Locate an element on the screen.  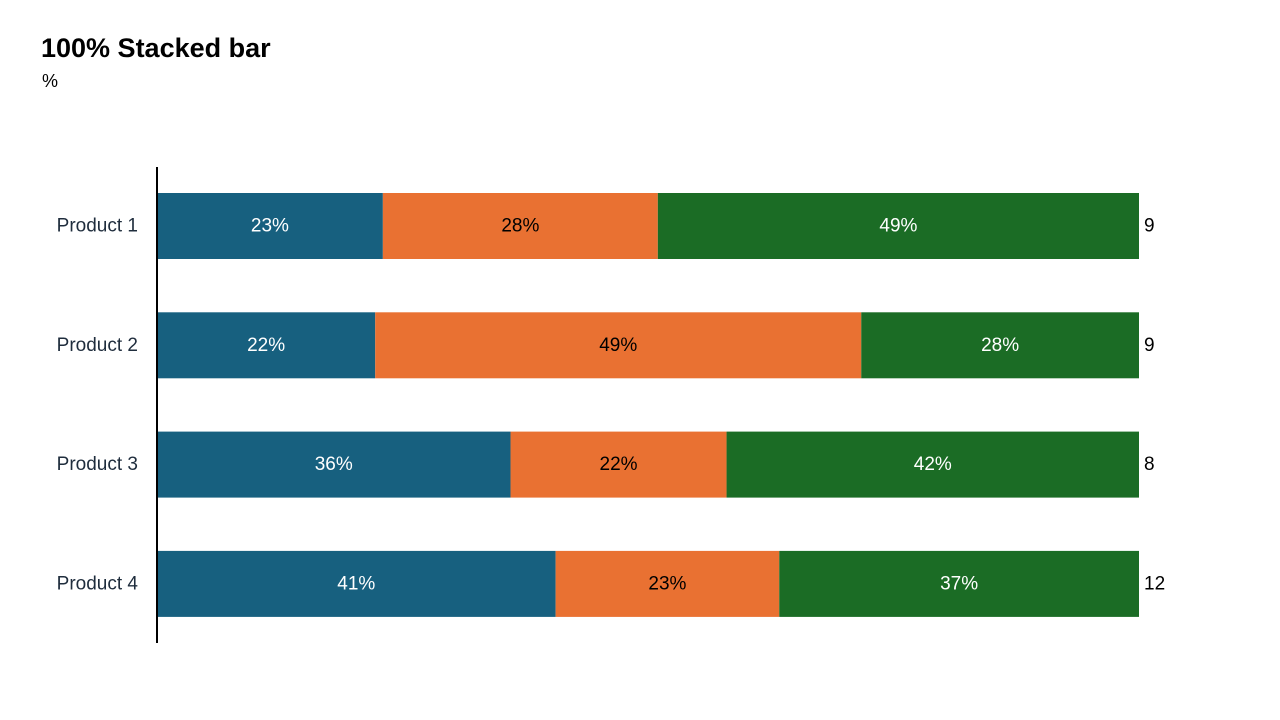
data-label: 41% is located at coordinates (356, 583).